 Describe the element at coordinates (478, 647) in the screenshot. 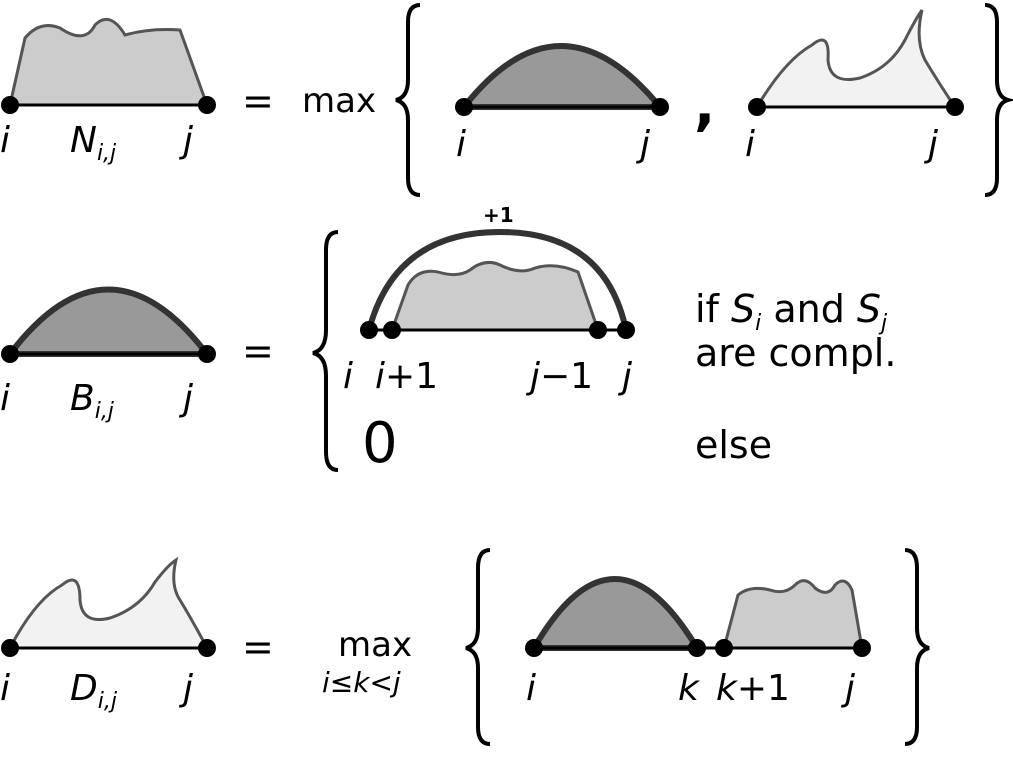

I see `d-left-brace` at that location.